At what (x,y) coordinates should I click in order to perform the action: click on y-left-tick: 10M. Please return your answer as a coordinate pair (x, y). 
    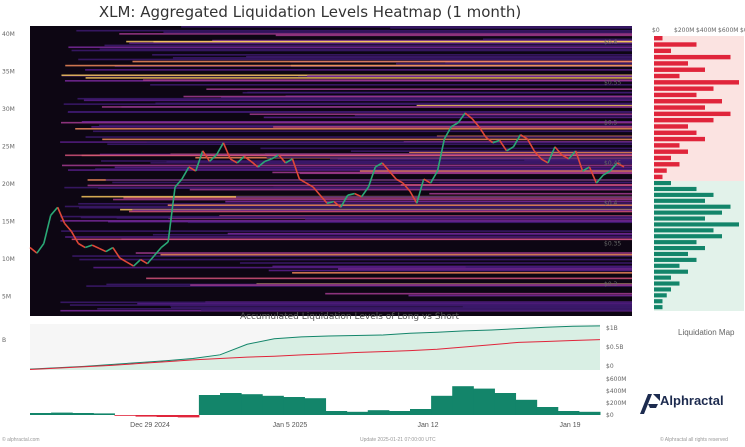
    Looking at the image, I should click on (8, 259).